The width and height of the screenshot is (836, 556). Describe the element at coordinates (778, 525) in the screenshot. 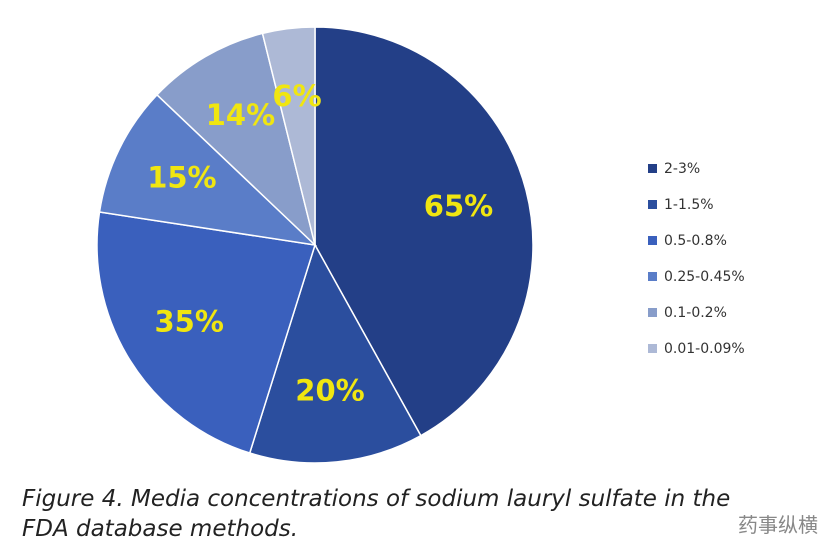

I see `watermark: 药事纵横` at that location.